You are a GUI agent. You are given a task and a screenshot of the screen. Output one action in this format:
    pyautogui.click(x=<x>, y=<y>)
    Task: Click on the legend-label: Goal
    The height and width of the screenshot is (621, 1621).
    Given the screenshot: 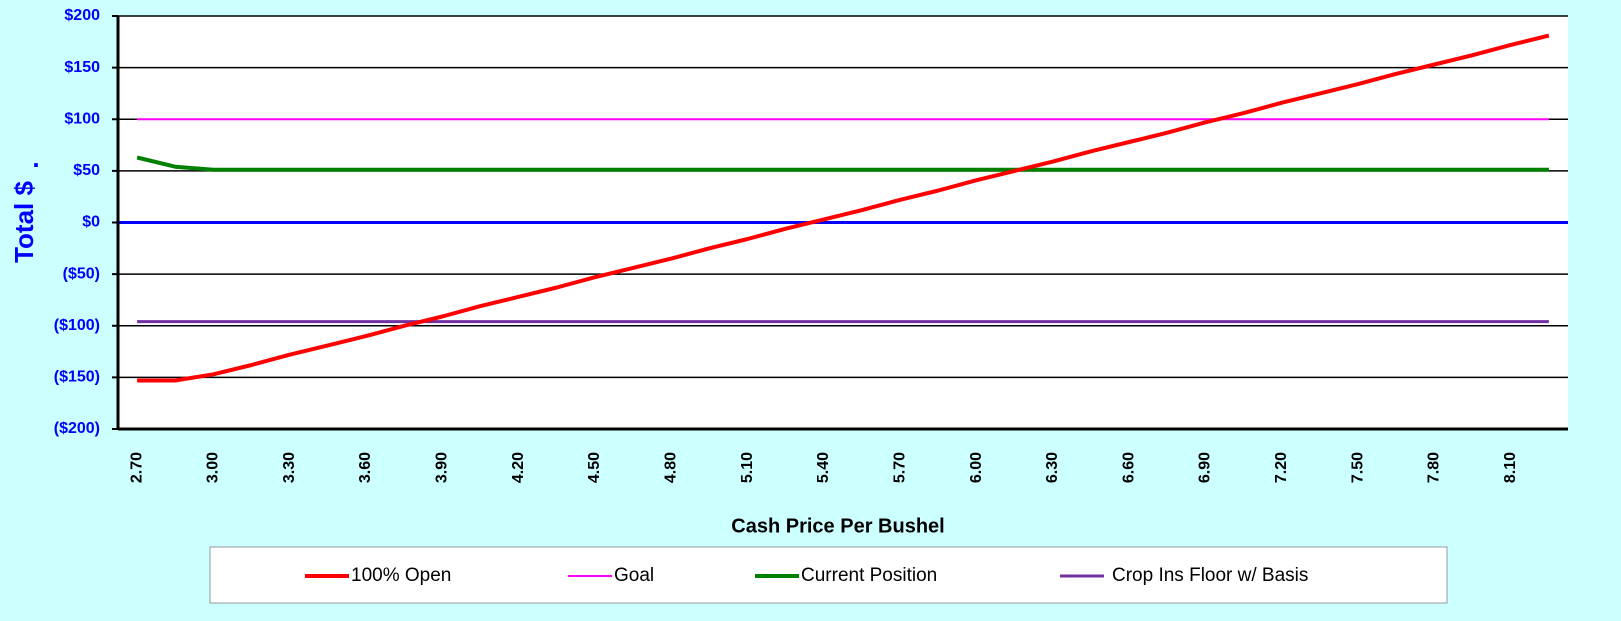 What is the action you would take?
    pyautogui.click(x=634, y=575)
    